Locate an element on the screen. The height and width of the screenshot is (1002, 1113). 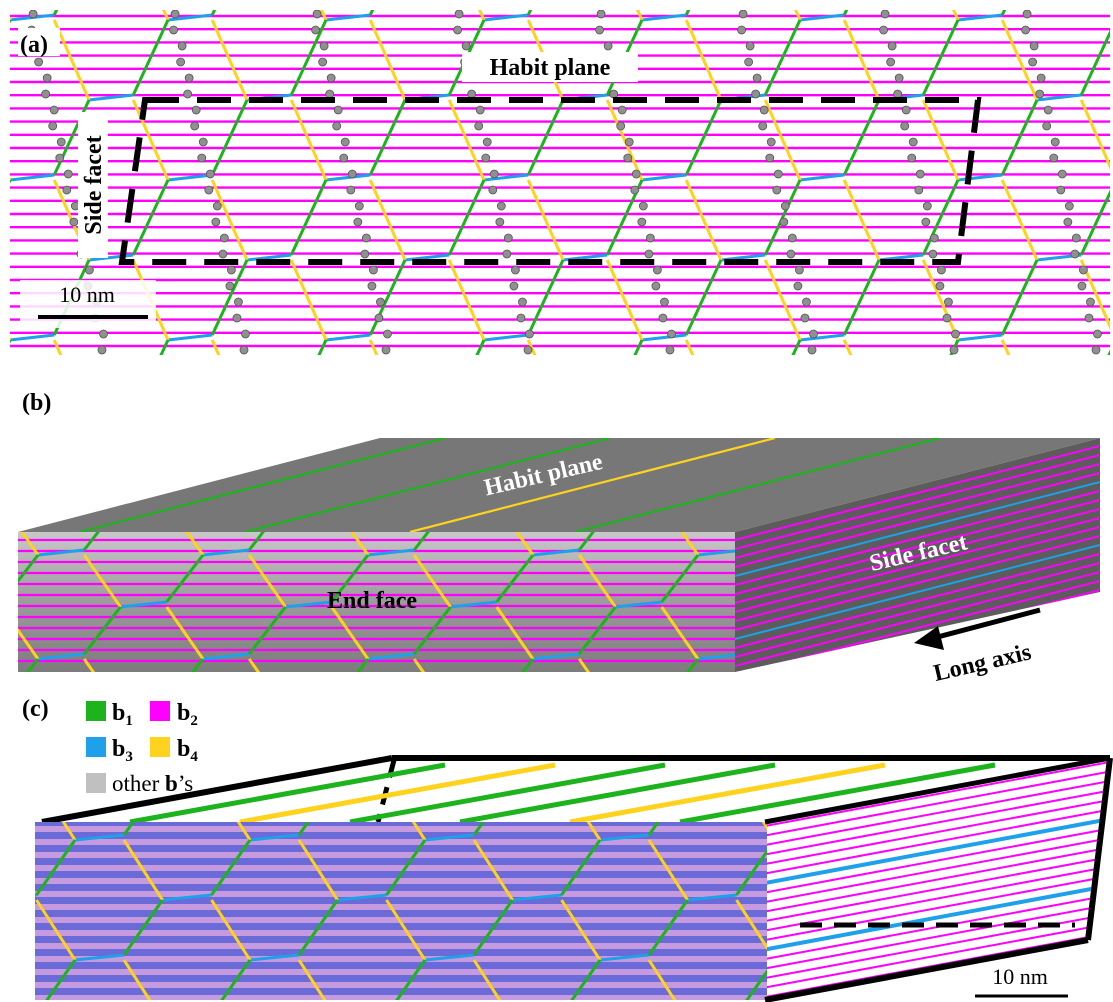
legend-label-b3: b3 is located at coordinates (122, 750).